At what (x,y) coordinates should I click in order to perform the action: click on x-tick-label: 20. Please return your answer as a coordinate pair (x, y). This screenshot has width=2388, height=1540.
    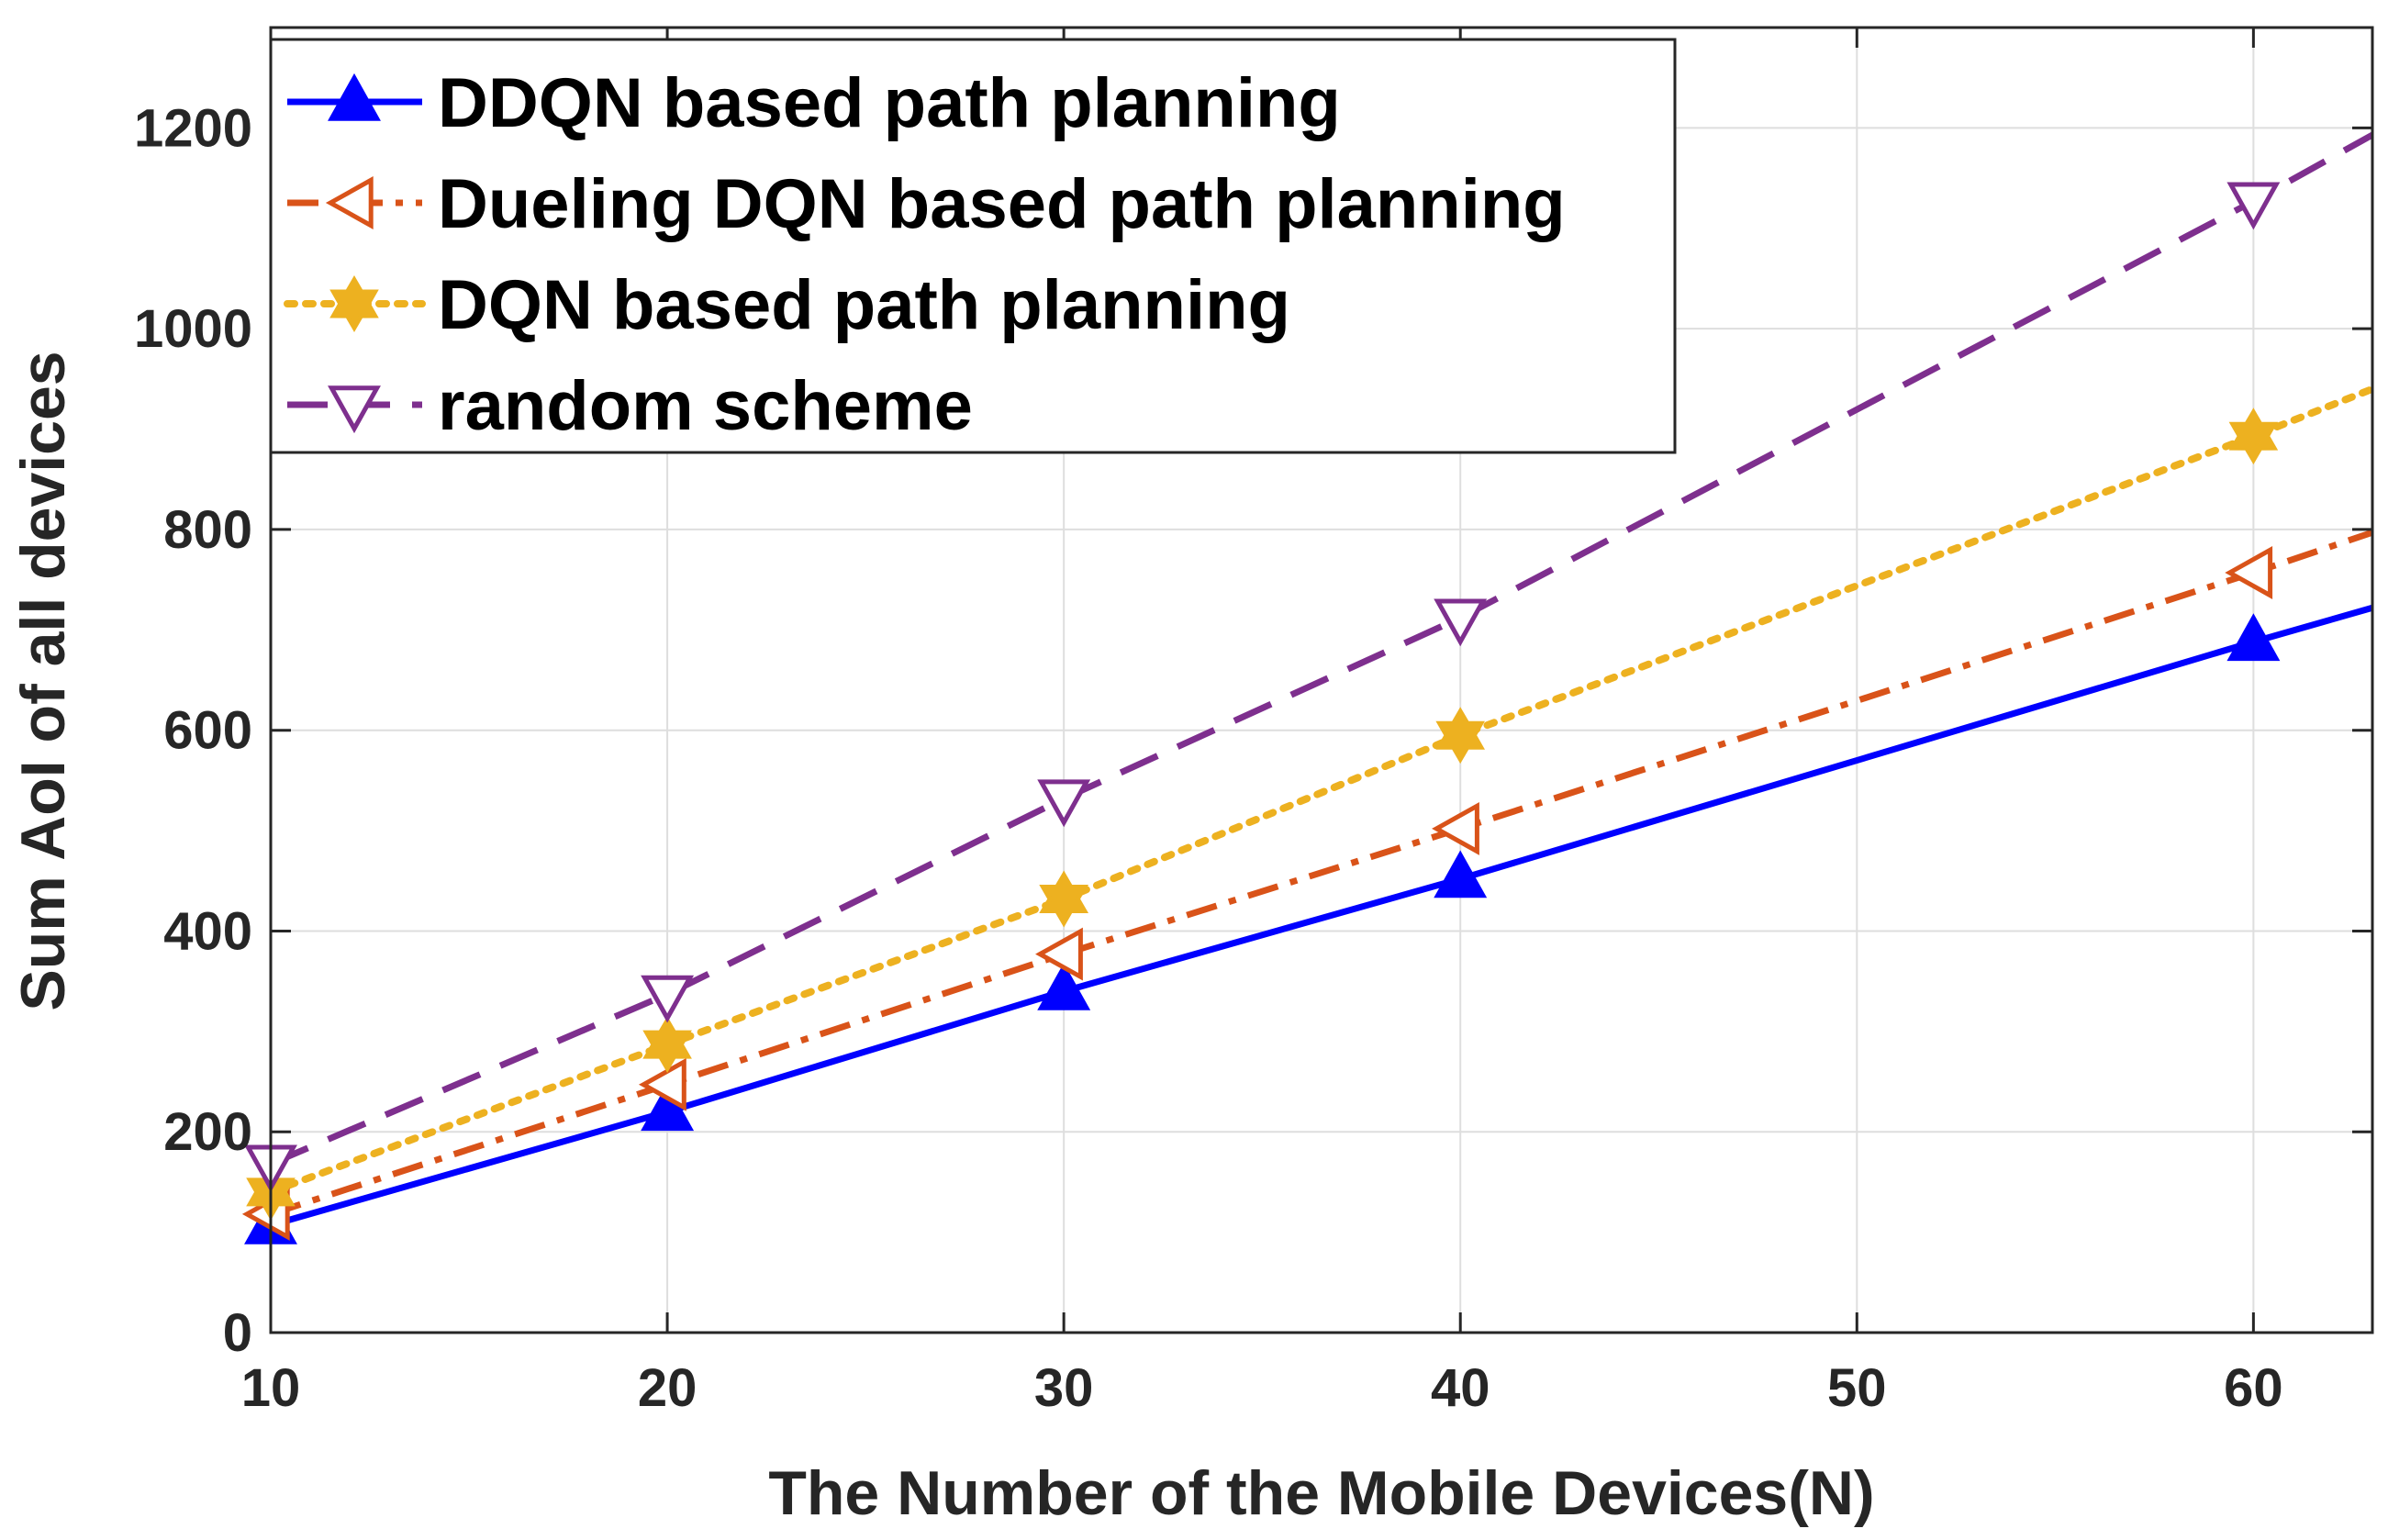
    Looking at the image, I should click on (667, 1388).